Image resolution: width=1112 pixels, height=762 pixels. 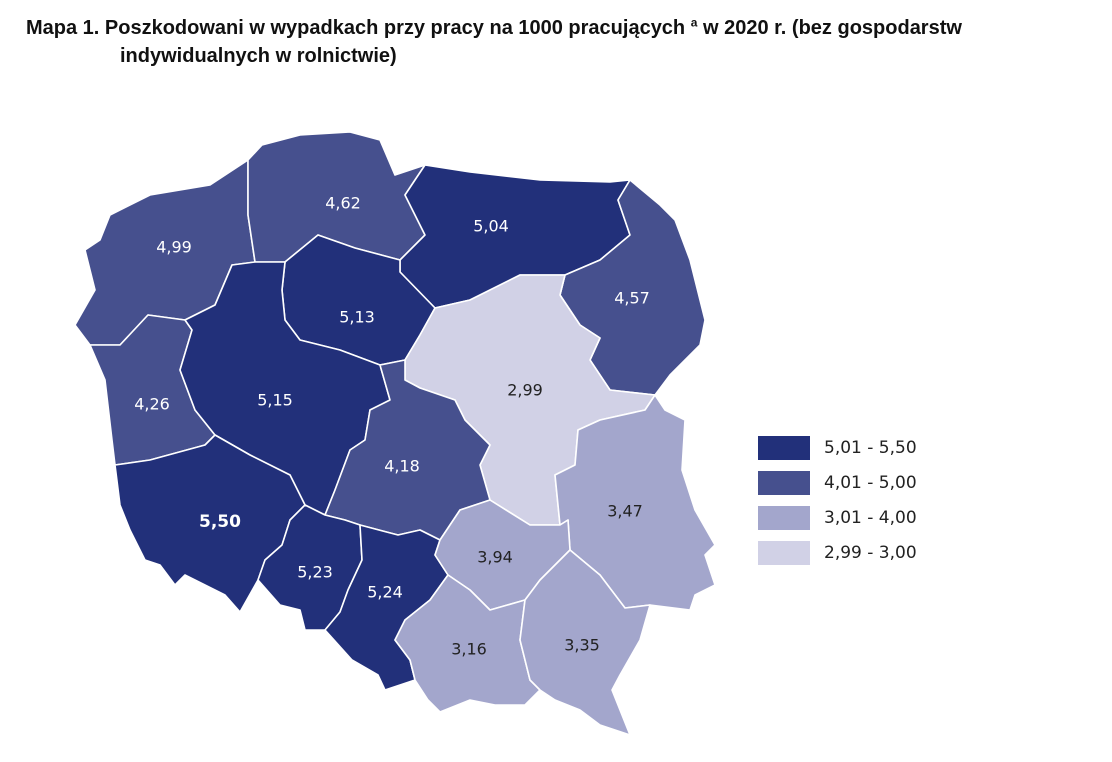 What do you see at coordinates (357, 317) in the screenshot?
I see `region-label-kujawsko-pomorskie: 5,13` at bounding box center [357, 317].